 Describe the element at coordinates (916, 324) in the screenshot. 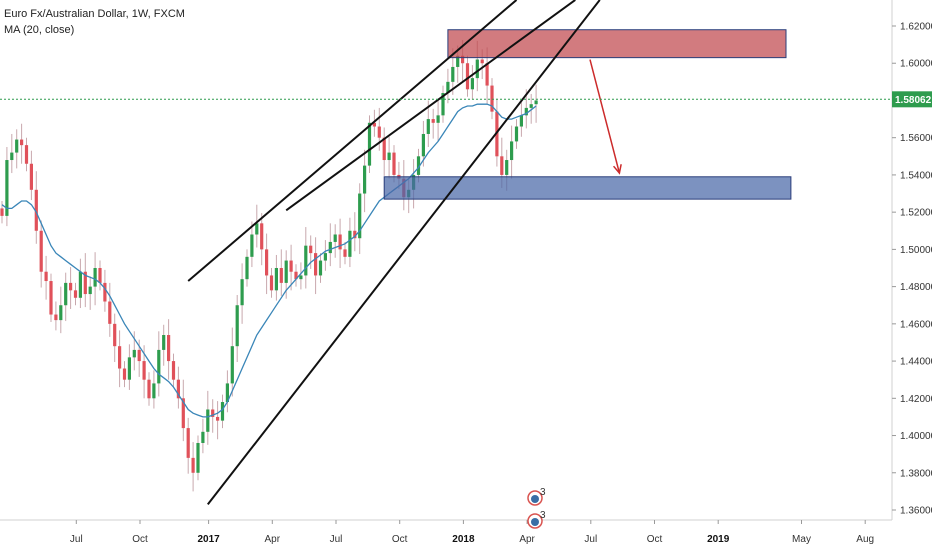

I see `price-tick-label: 1.46000` at that location.